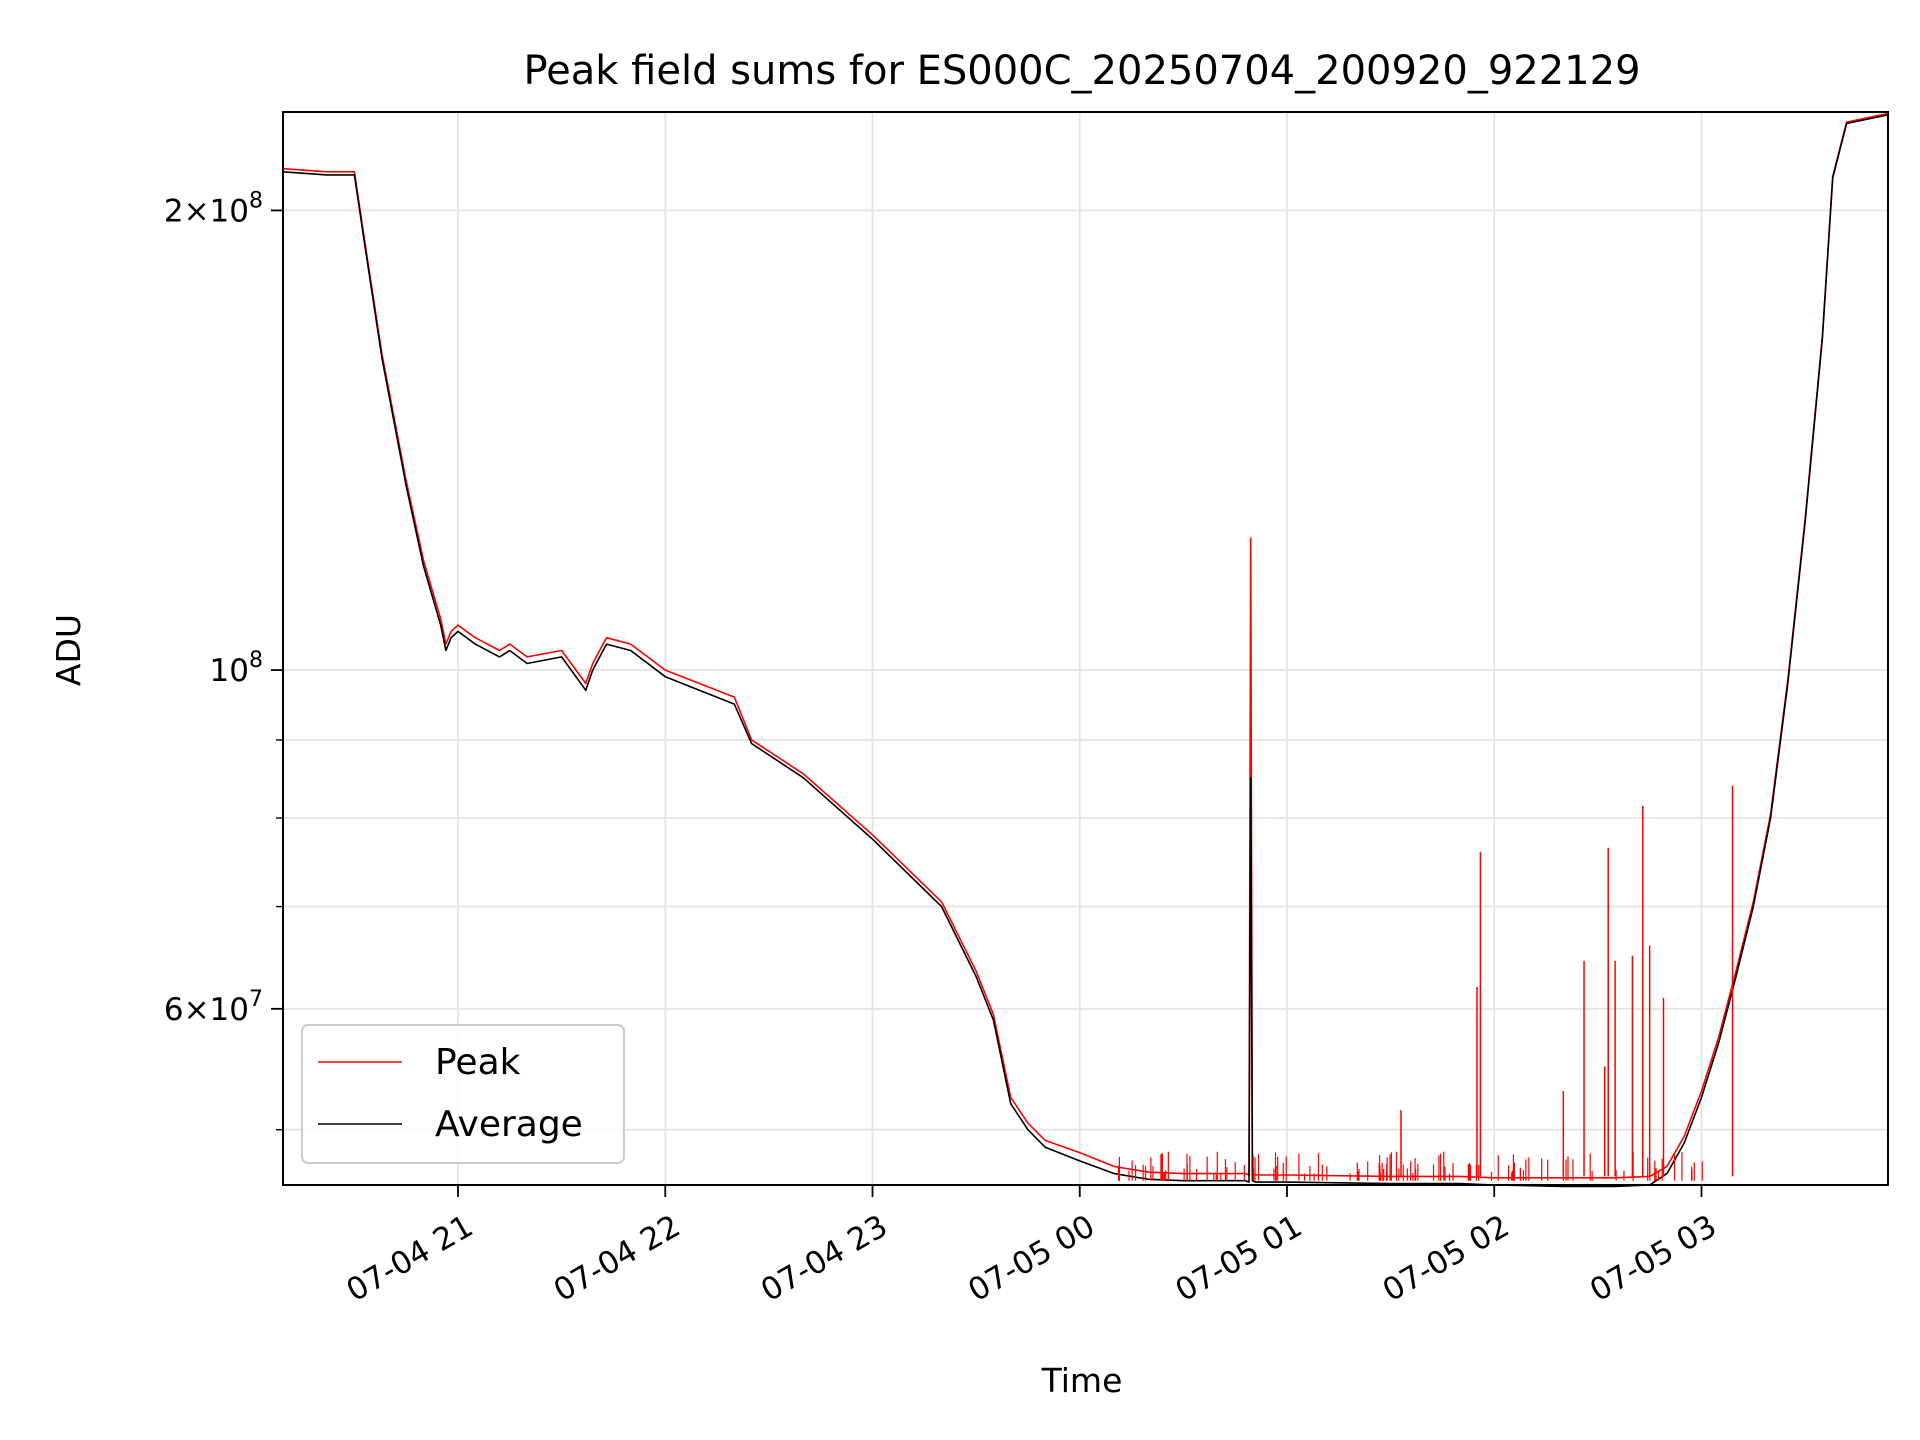 Image resolution: width=1920 pixels, height=1440 pixels. I want to click on legend-box, so click(463, 1094).